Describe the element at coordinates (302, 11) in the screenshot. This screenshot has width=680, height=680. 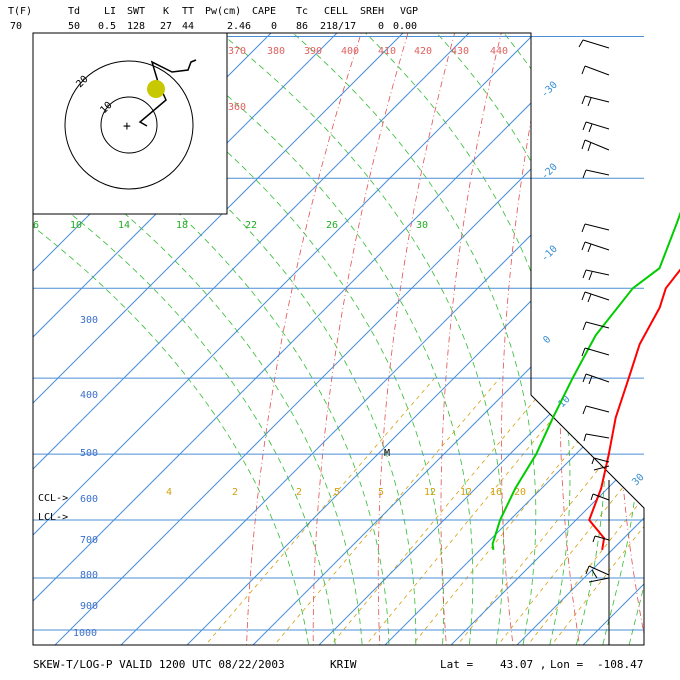
I see `header-label-tc: Tc` at that location.